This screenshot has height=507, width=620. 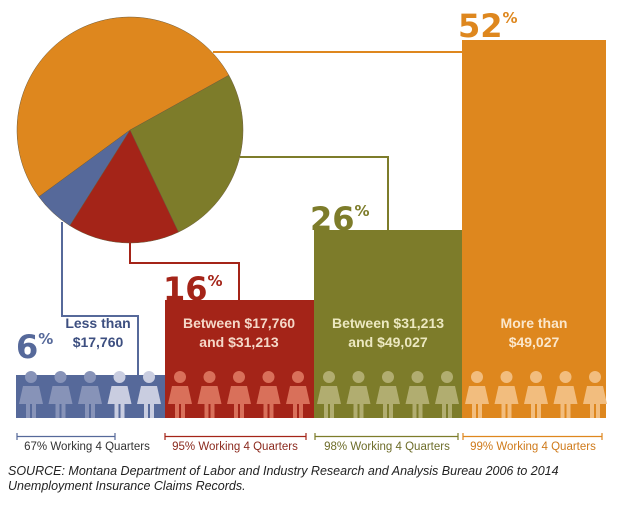 What do you see at coordinates (34, 347) in the screenshot?
I see `percent-label: 6%` at bounding box center [34, 347].